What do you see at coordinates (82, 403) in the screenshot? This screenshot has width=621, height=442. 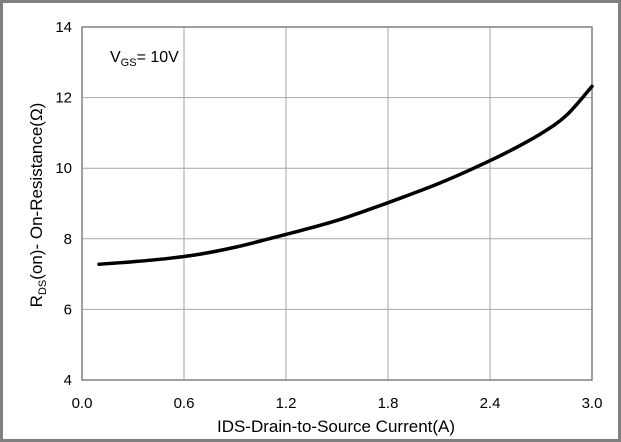 I see `x-tick-label: 0.0` at bounding box center [82, 403].